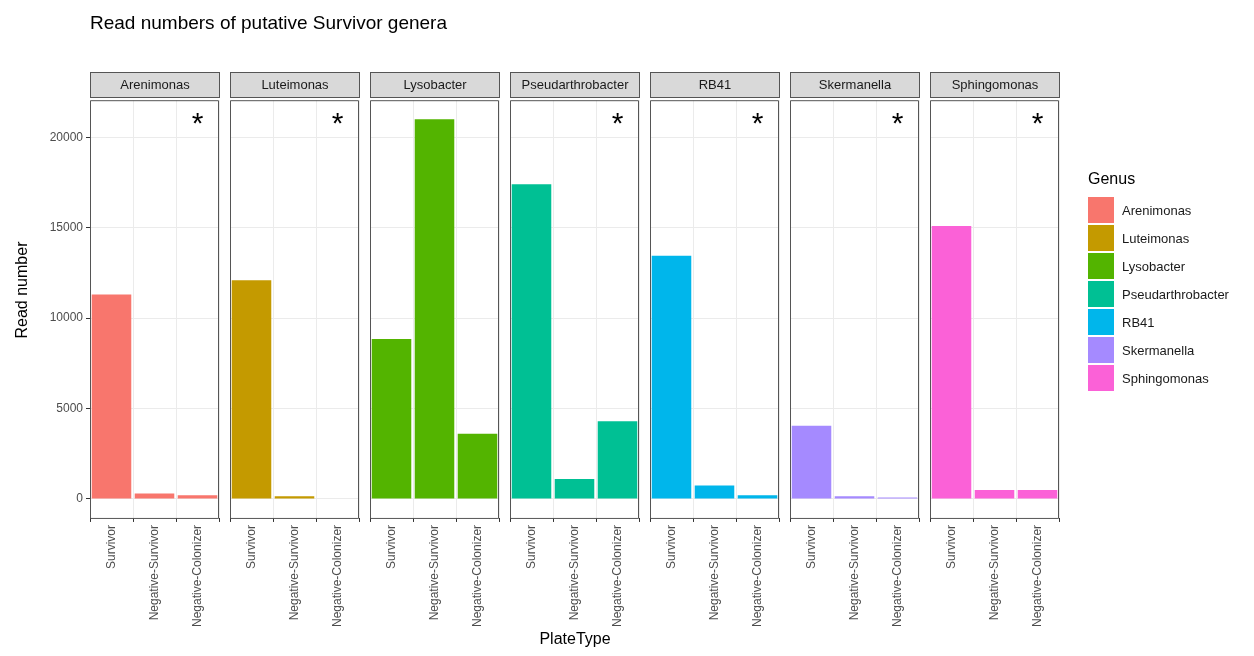 This screenshot has width=1254, height=656. I want to click on y-tick-label: 20000, so click(66, 136).